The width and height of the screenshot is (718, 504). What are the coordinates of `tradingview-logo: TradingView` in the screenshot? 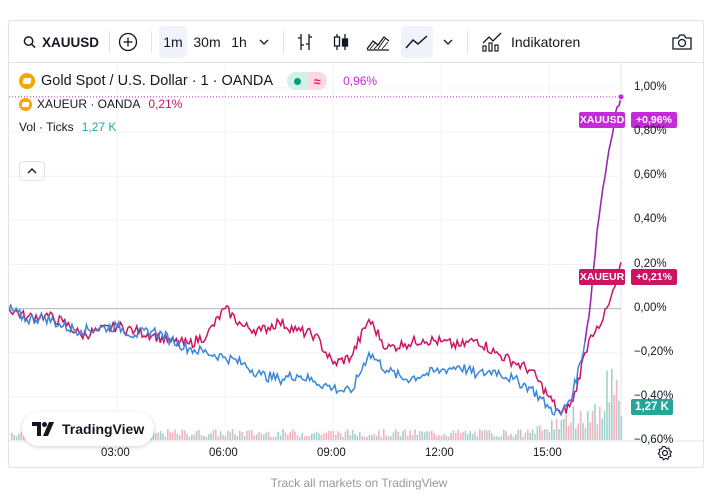 It's located at (88, 429).